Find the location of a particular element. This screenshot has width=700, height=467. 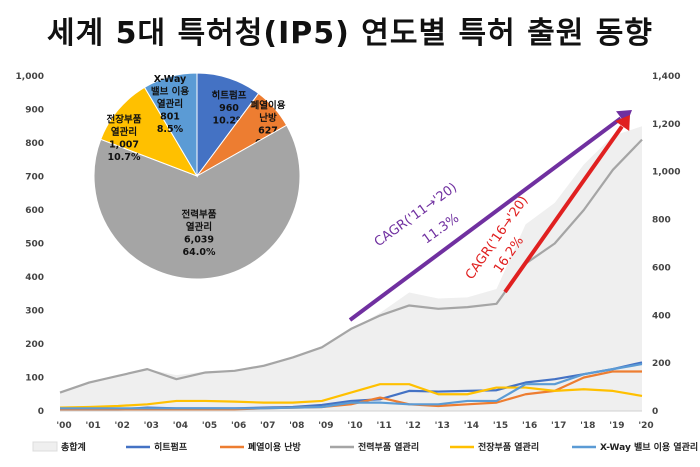

pie-slice-label: 폐열이용 is located at coordinates (268, 105).